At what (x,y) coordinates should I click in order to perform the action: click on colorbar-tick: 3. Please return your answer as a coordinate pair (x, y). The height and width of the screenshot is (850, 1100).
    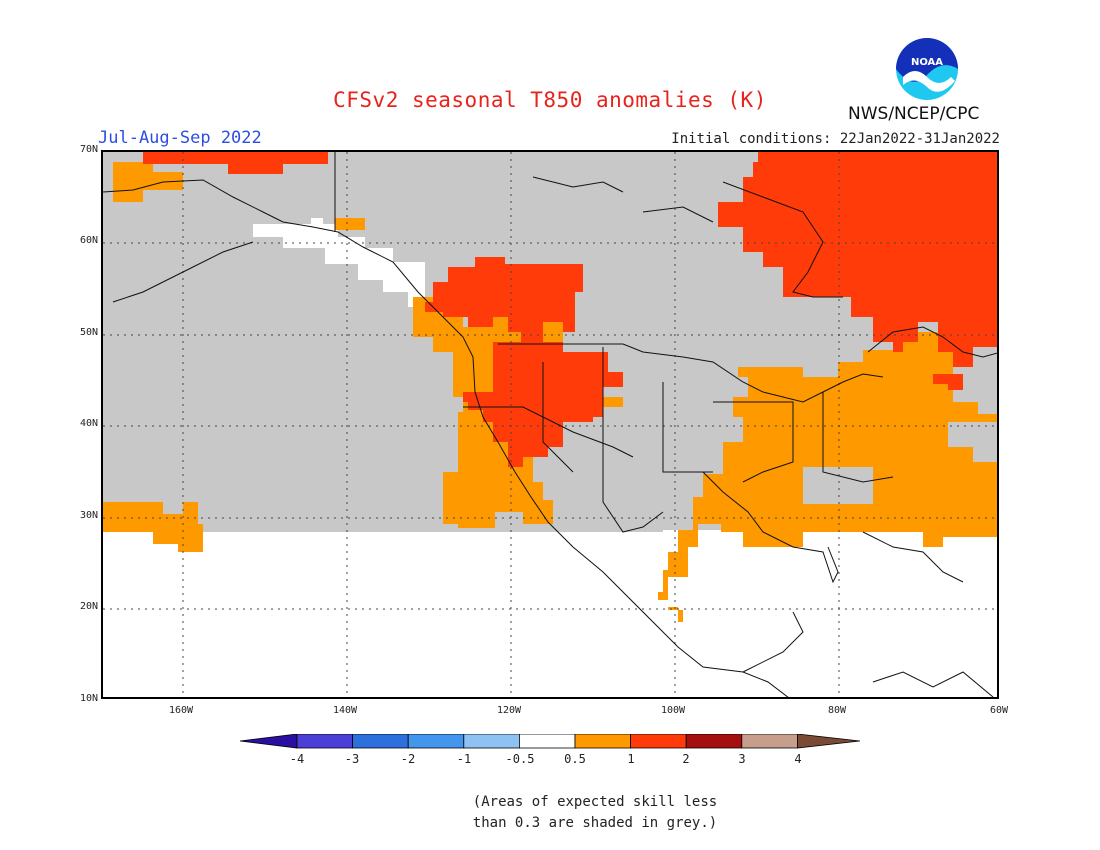
    Looking at the image, I should click on (742, 759).